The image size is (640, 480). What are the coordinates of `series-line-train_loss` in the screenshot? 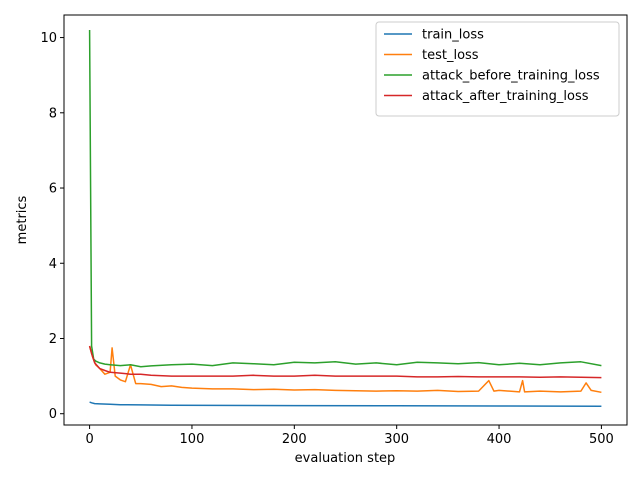 It's located at (345, 404).